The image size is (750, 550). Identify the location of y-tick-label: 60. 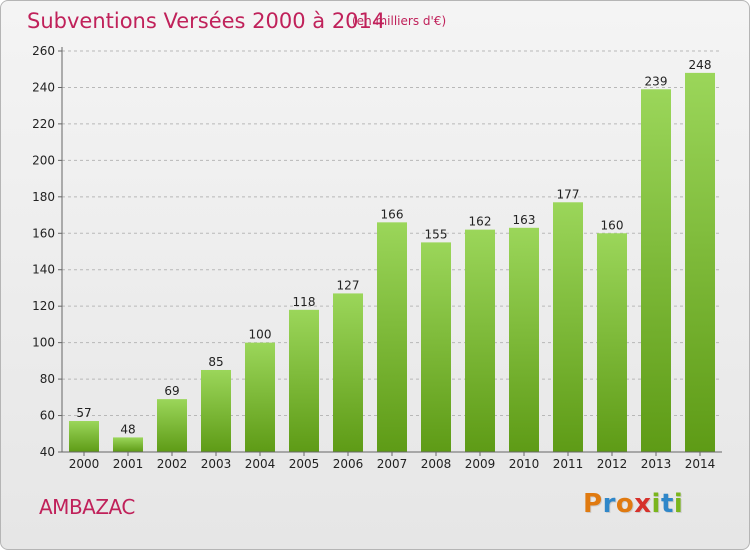
(47, 416).